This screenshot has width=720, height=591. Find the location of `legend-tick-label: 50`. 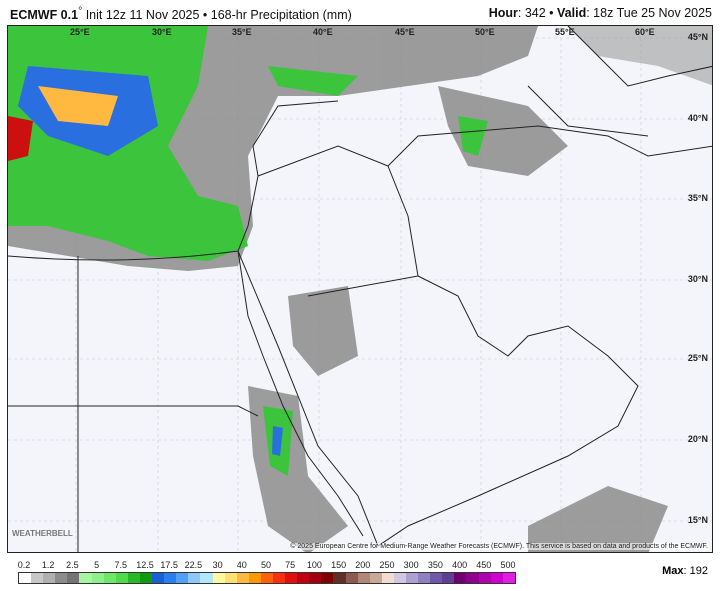

legend-tick-label: 50 is located at coordinates (266, 565).